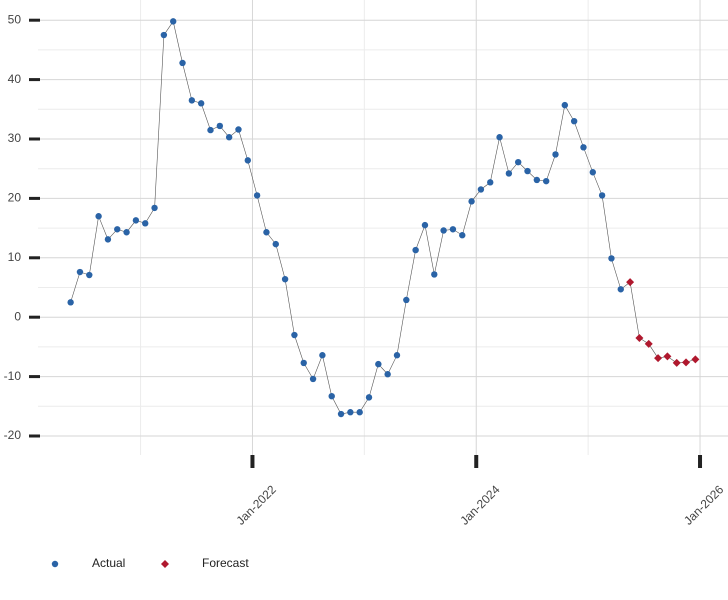 The image size is (728, 600). What do you see at coordinates (13, 376) in the screenshot?
I see `y-tick-label: -10` at bounding box center [13, 376].